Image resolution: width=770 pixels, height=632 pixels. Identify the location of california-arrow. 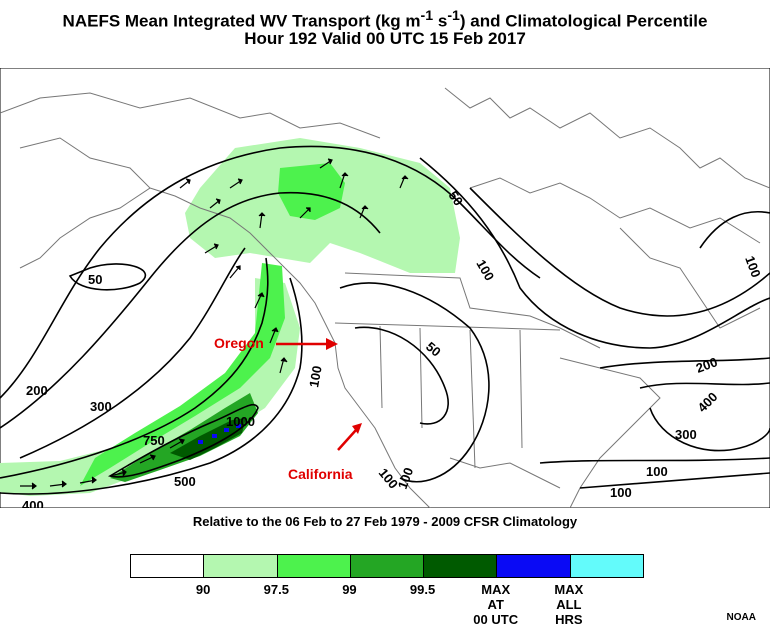
(347, 440).